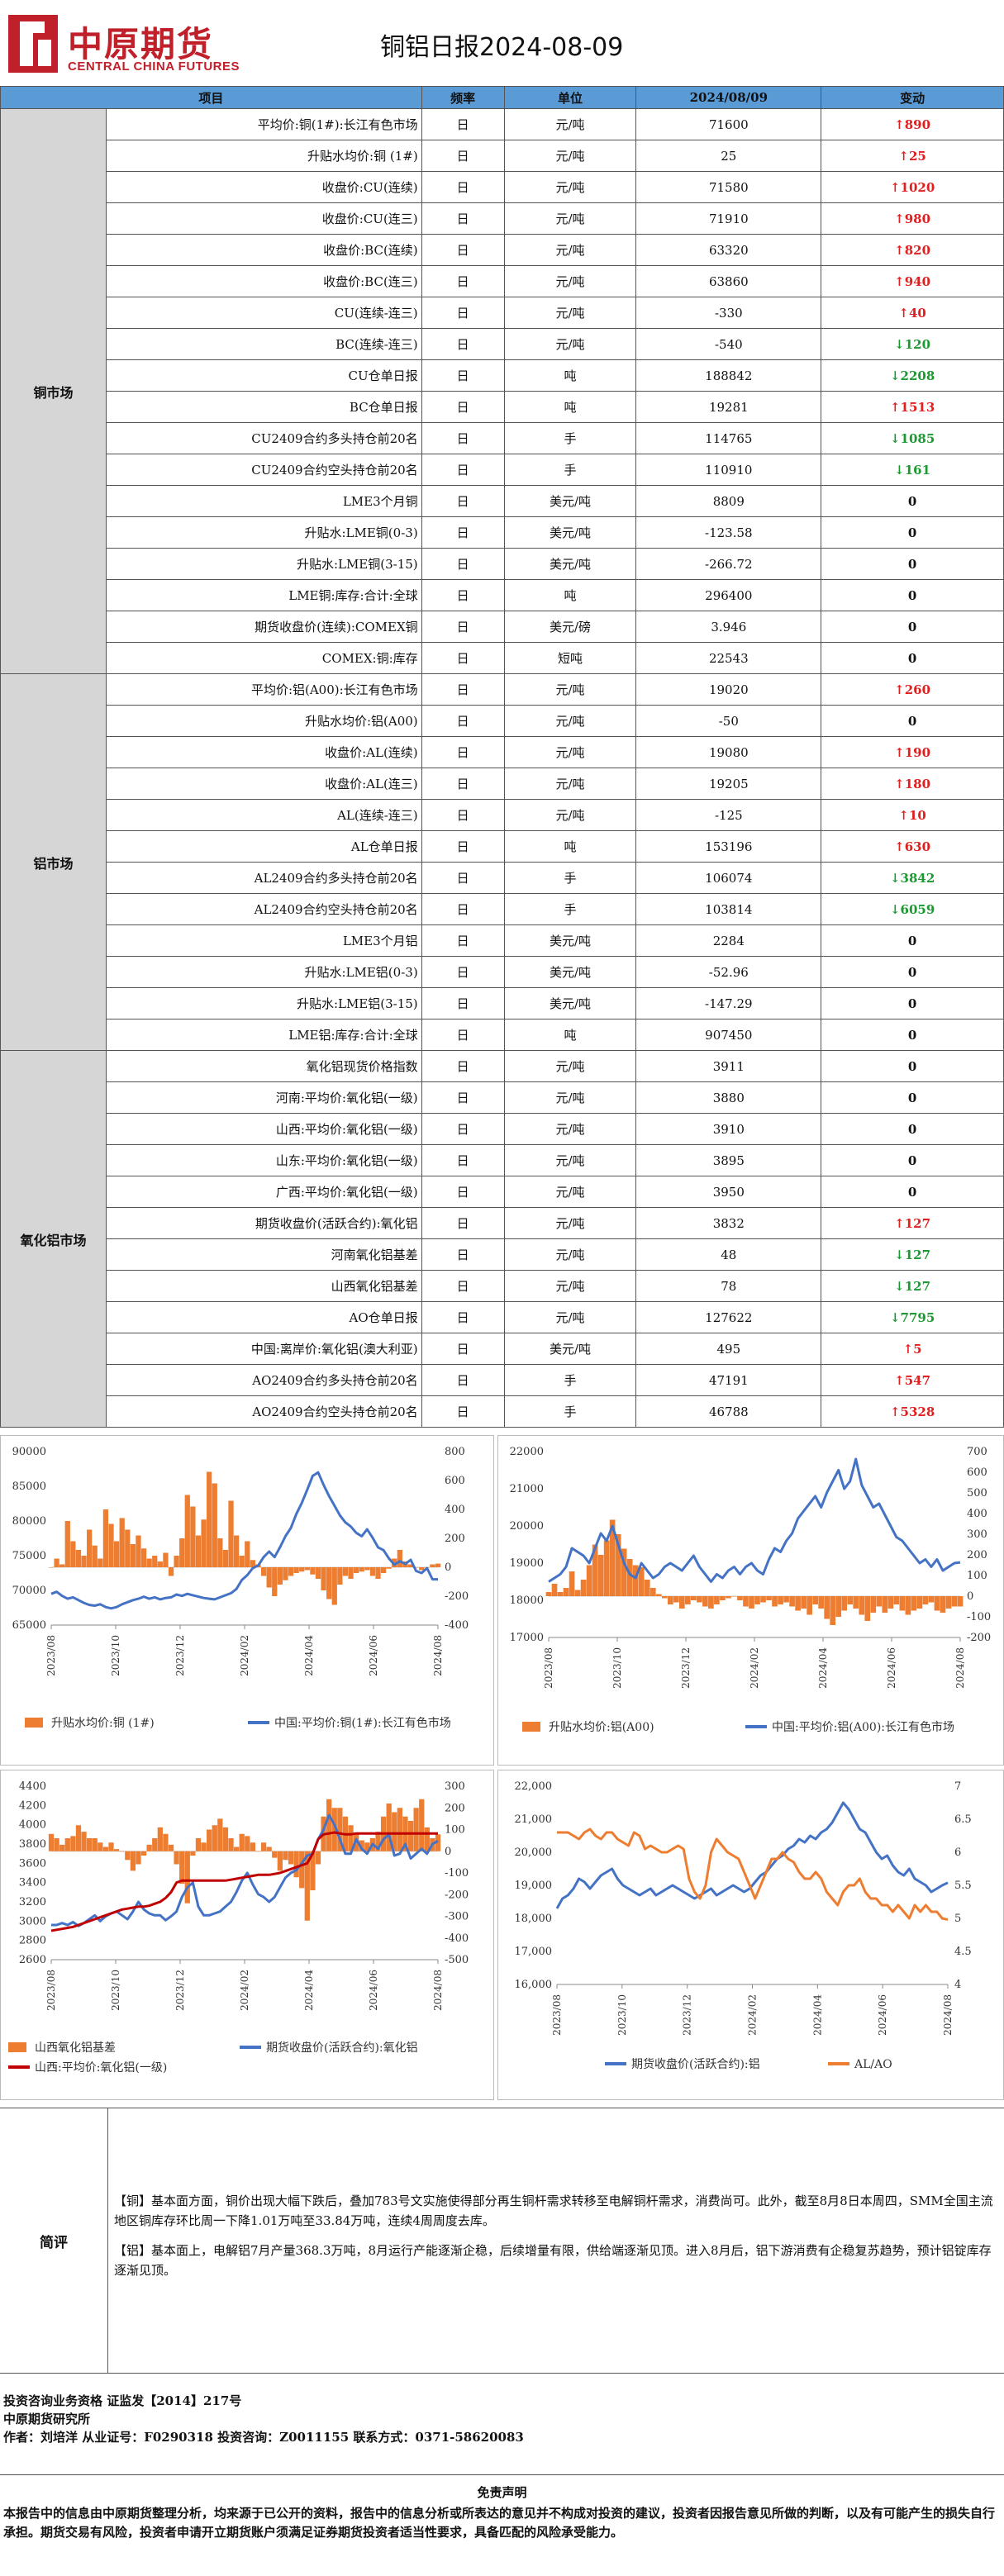 Image resolution: width=1004 pixels, height=2576 pixels. I want to click on x-axis-tick-label: 2024/04, so click(817, 2015).